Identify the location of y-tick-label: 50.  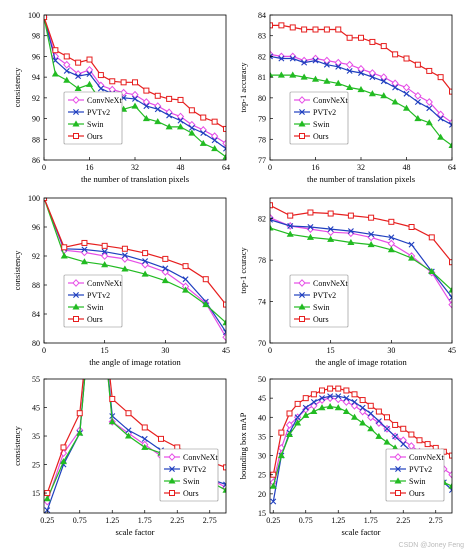
(262, 379).